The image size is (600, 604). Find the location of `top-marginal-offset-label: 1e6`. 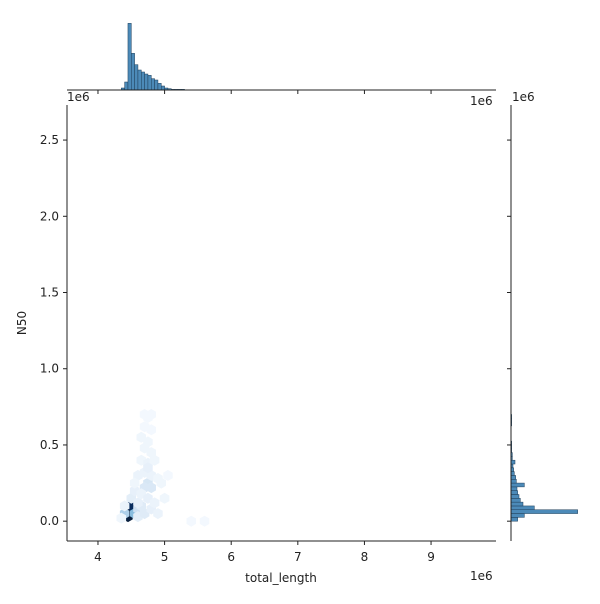

top-marginal-offset-label: 1e6 is located at coordinates (481, 101).